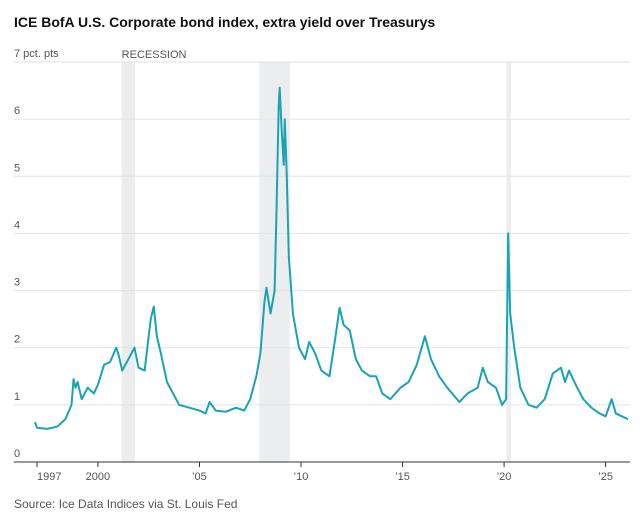 The image size is (642, 514). I want to click on x-tick-label: 2000, so click(98, 477).